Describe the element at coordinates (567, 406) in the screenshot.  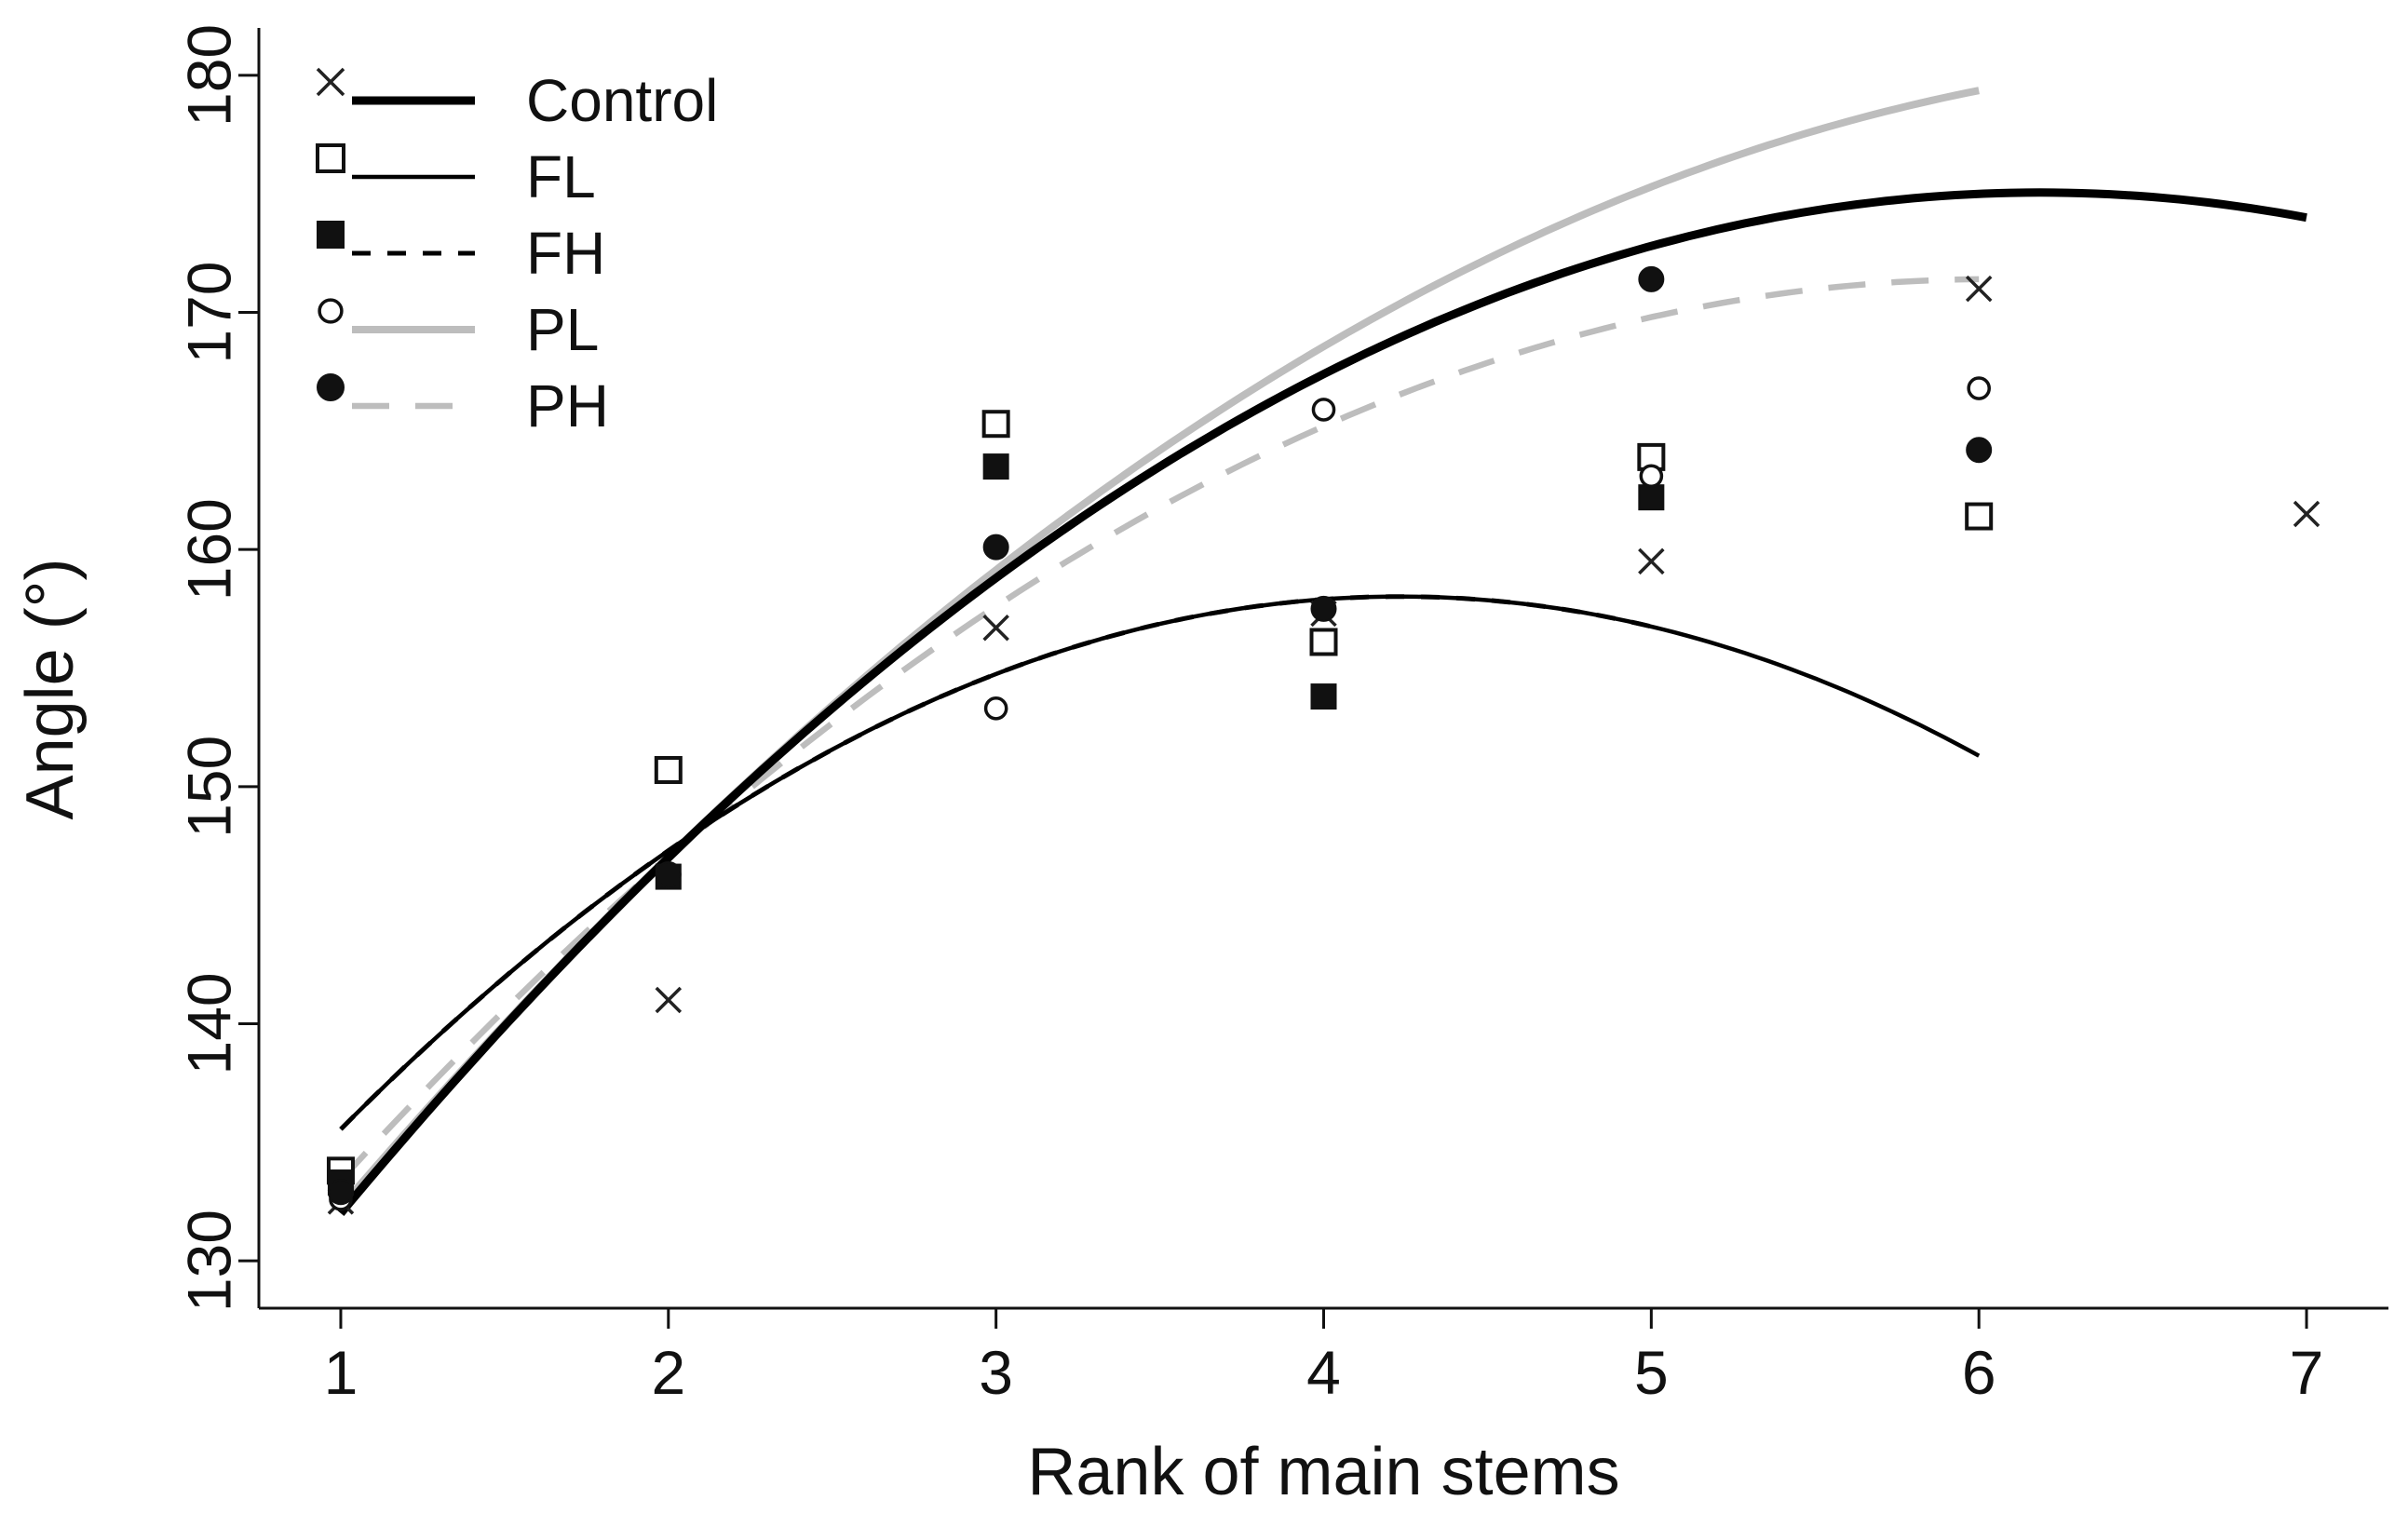
I see `legend-label-ph: PH` at that location.